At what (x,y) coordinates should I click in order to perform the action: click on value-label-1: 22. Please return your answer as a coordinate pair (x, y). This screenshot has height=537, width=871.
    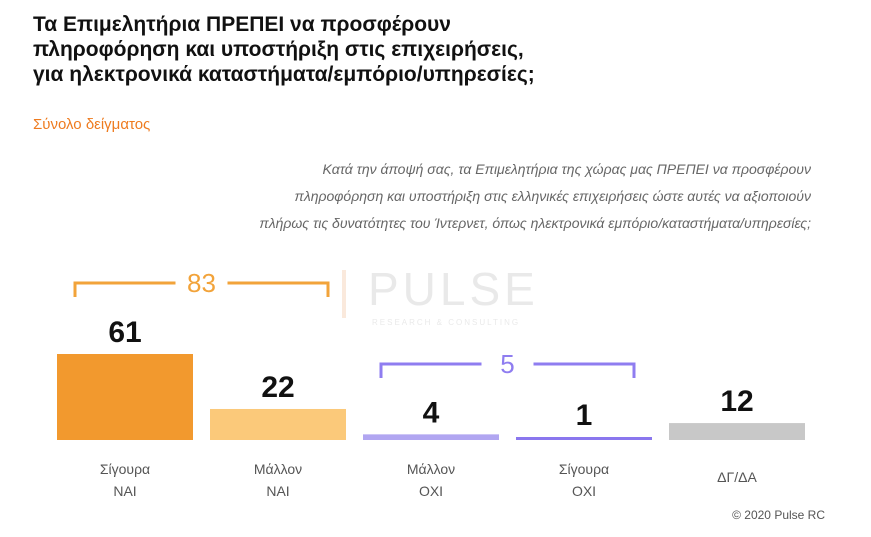
    Looking at the image, I should click on (277, 387).